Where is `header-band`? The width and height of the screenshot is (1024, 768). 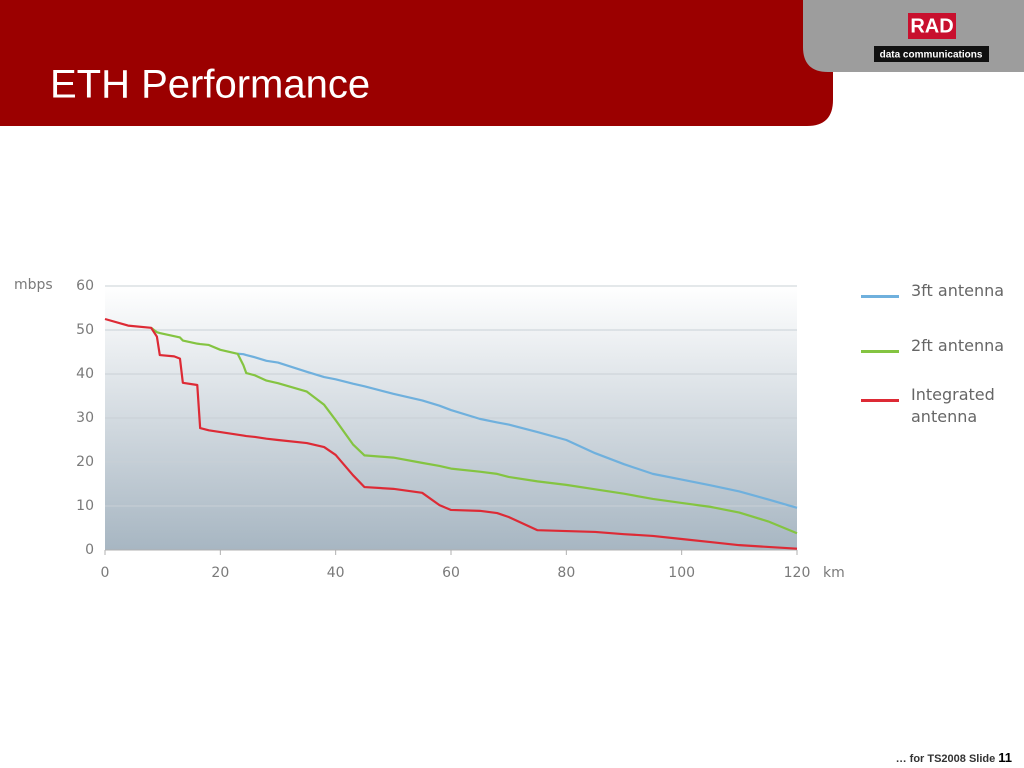 header-band is located at coordinates (416, 63).